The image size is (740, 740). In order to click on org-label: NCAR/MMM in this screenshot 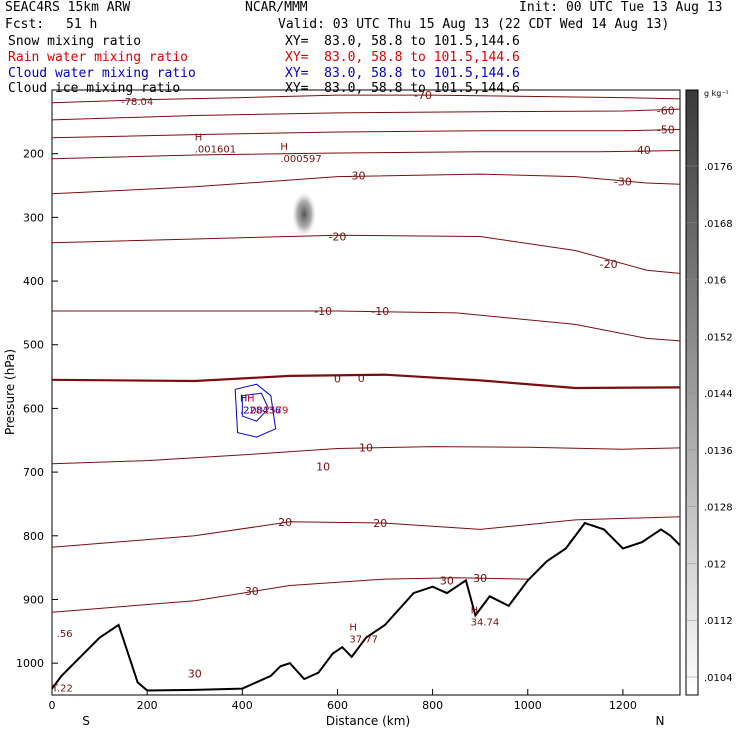, I will do `click(276, 7)`.